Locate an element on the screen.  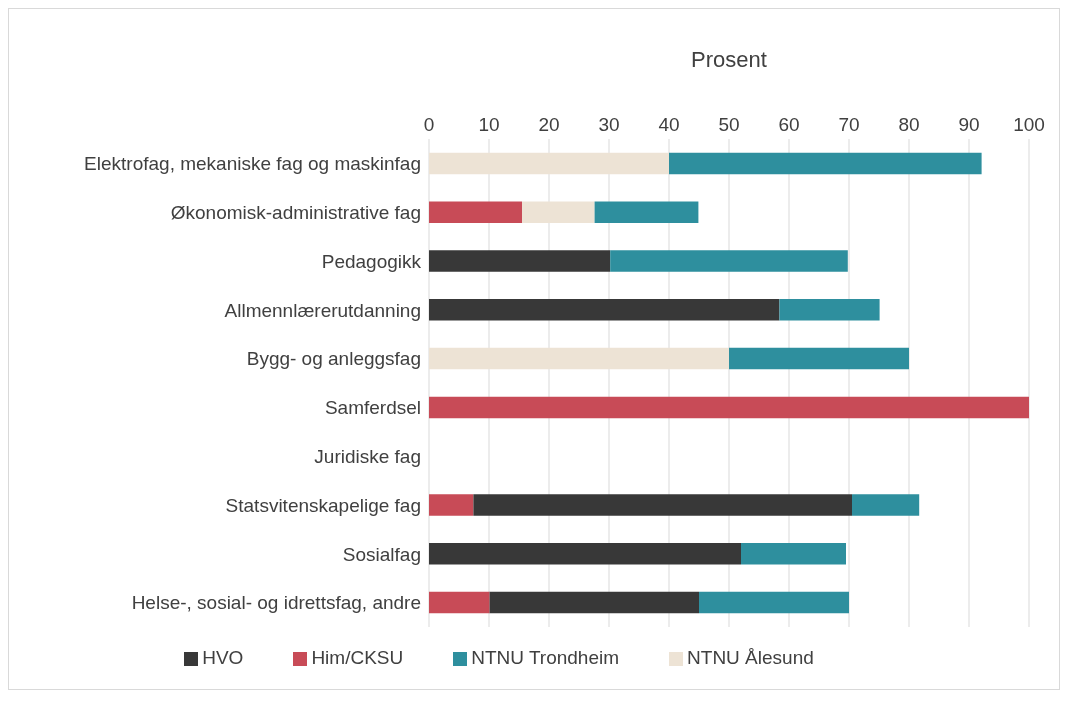
y-tick-label: Juridiske fag is located at coordinates (367, 456).